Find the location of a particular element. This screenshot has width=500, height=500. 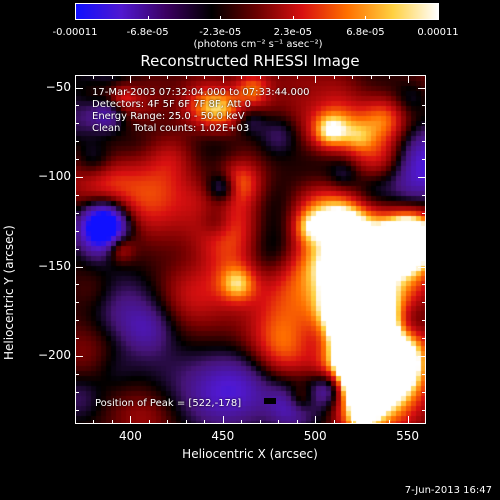

colorbar-units-label: (photons cm⁻² s⁻¹ asec⁻²) is located at coordinates (258, 44).